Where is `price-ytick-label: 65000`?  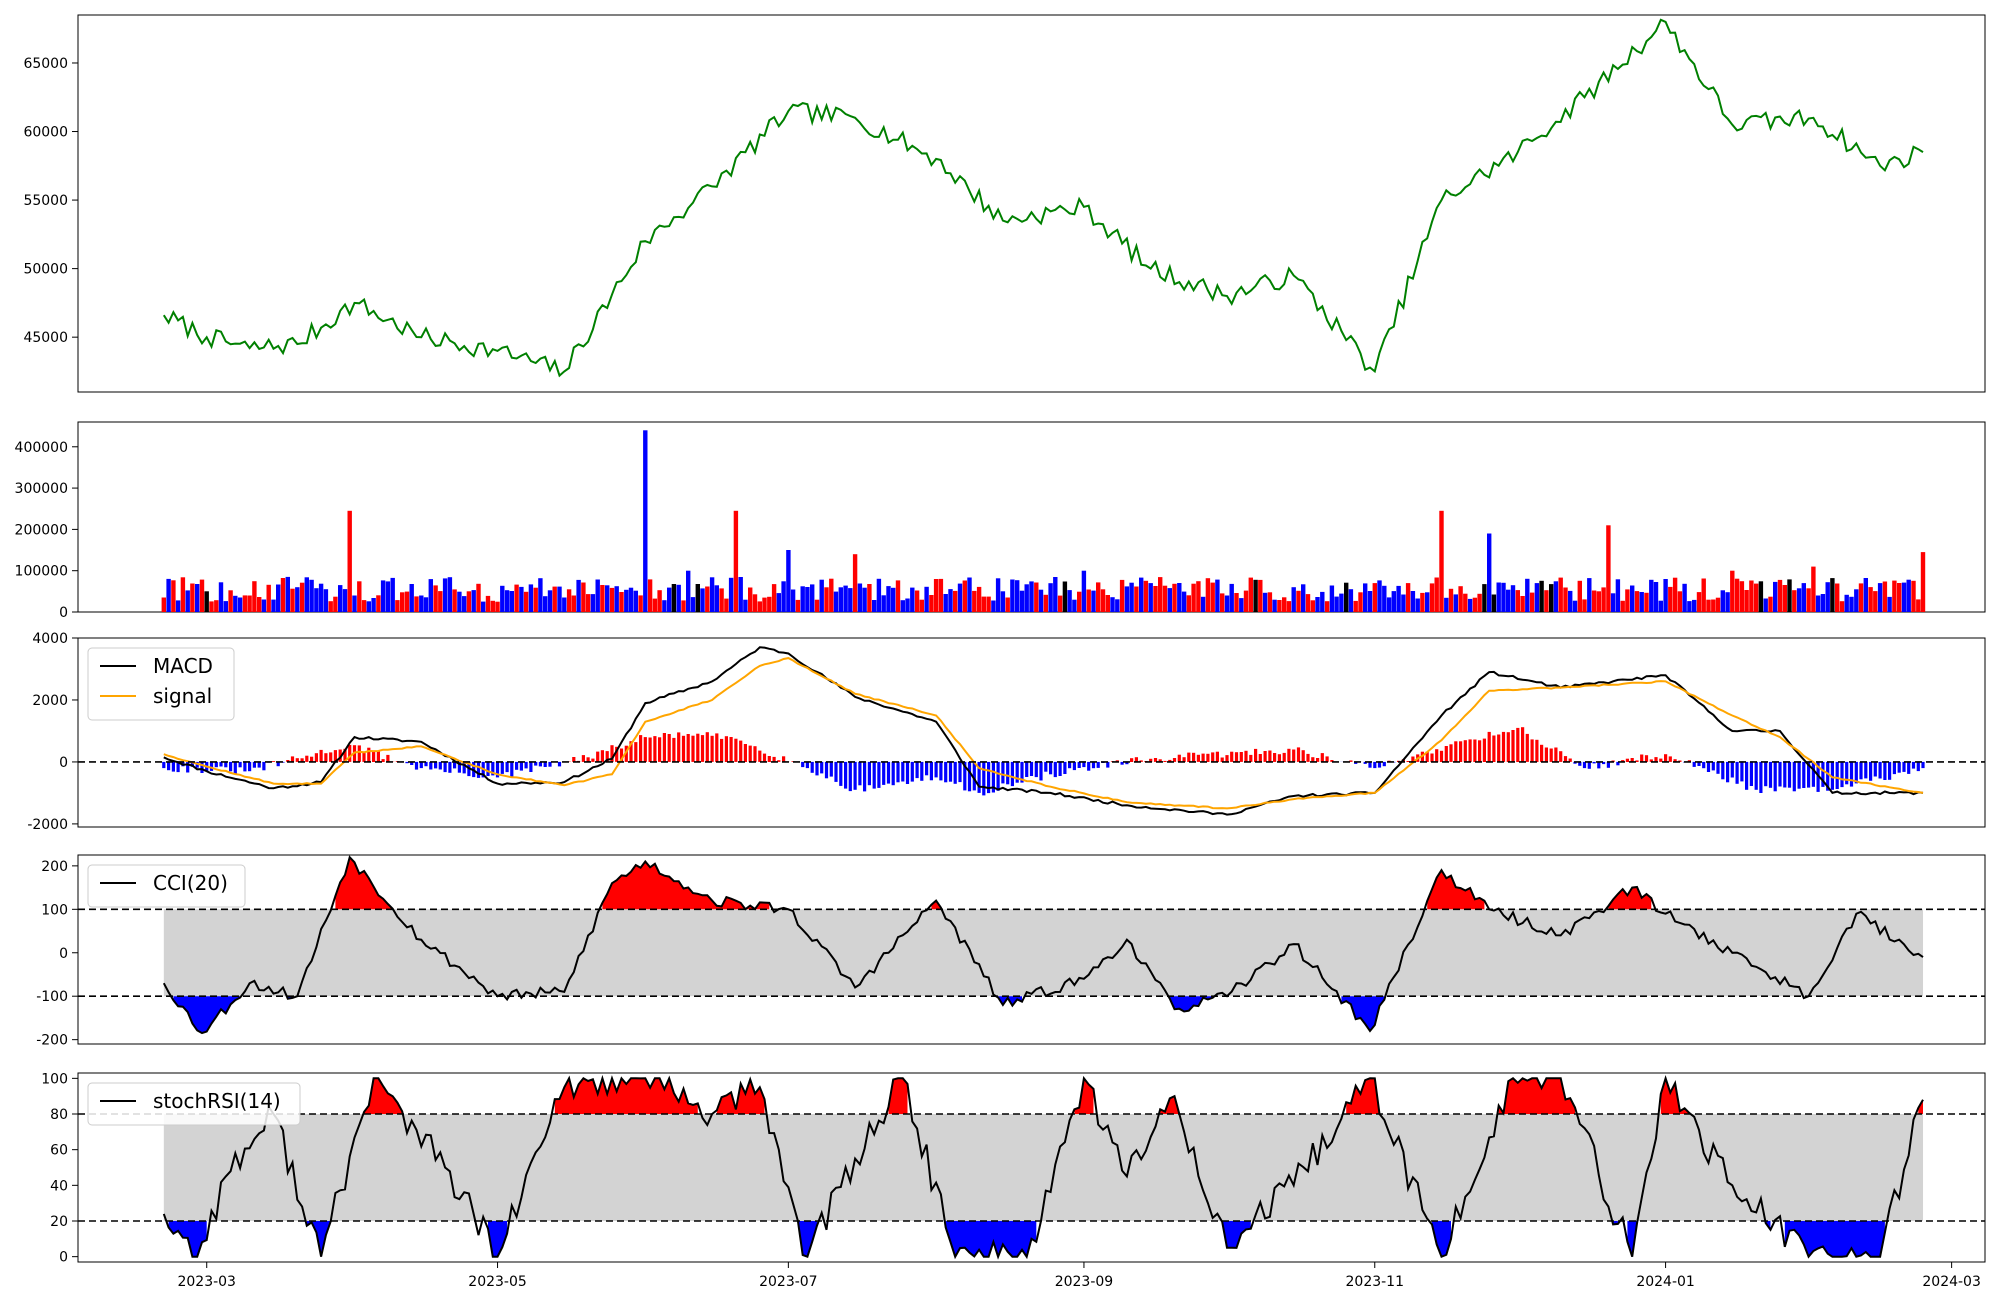 price-ytick-label: 65000 is located at coordinates (45, 64).